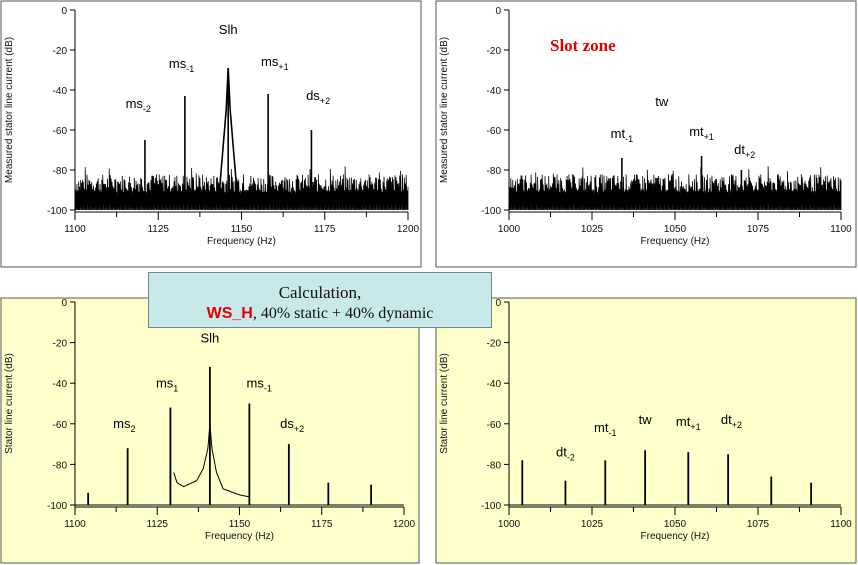  I want to click on x-tick-label: 1025, so click(592, 524).